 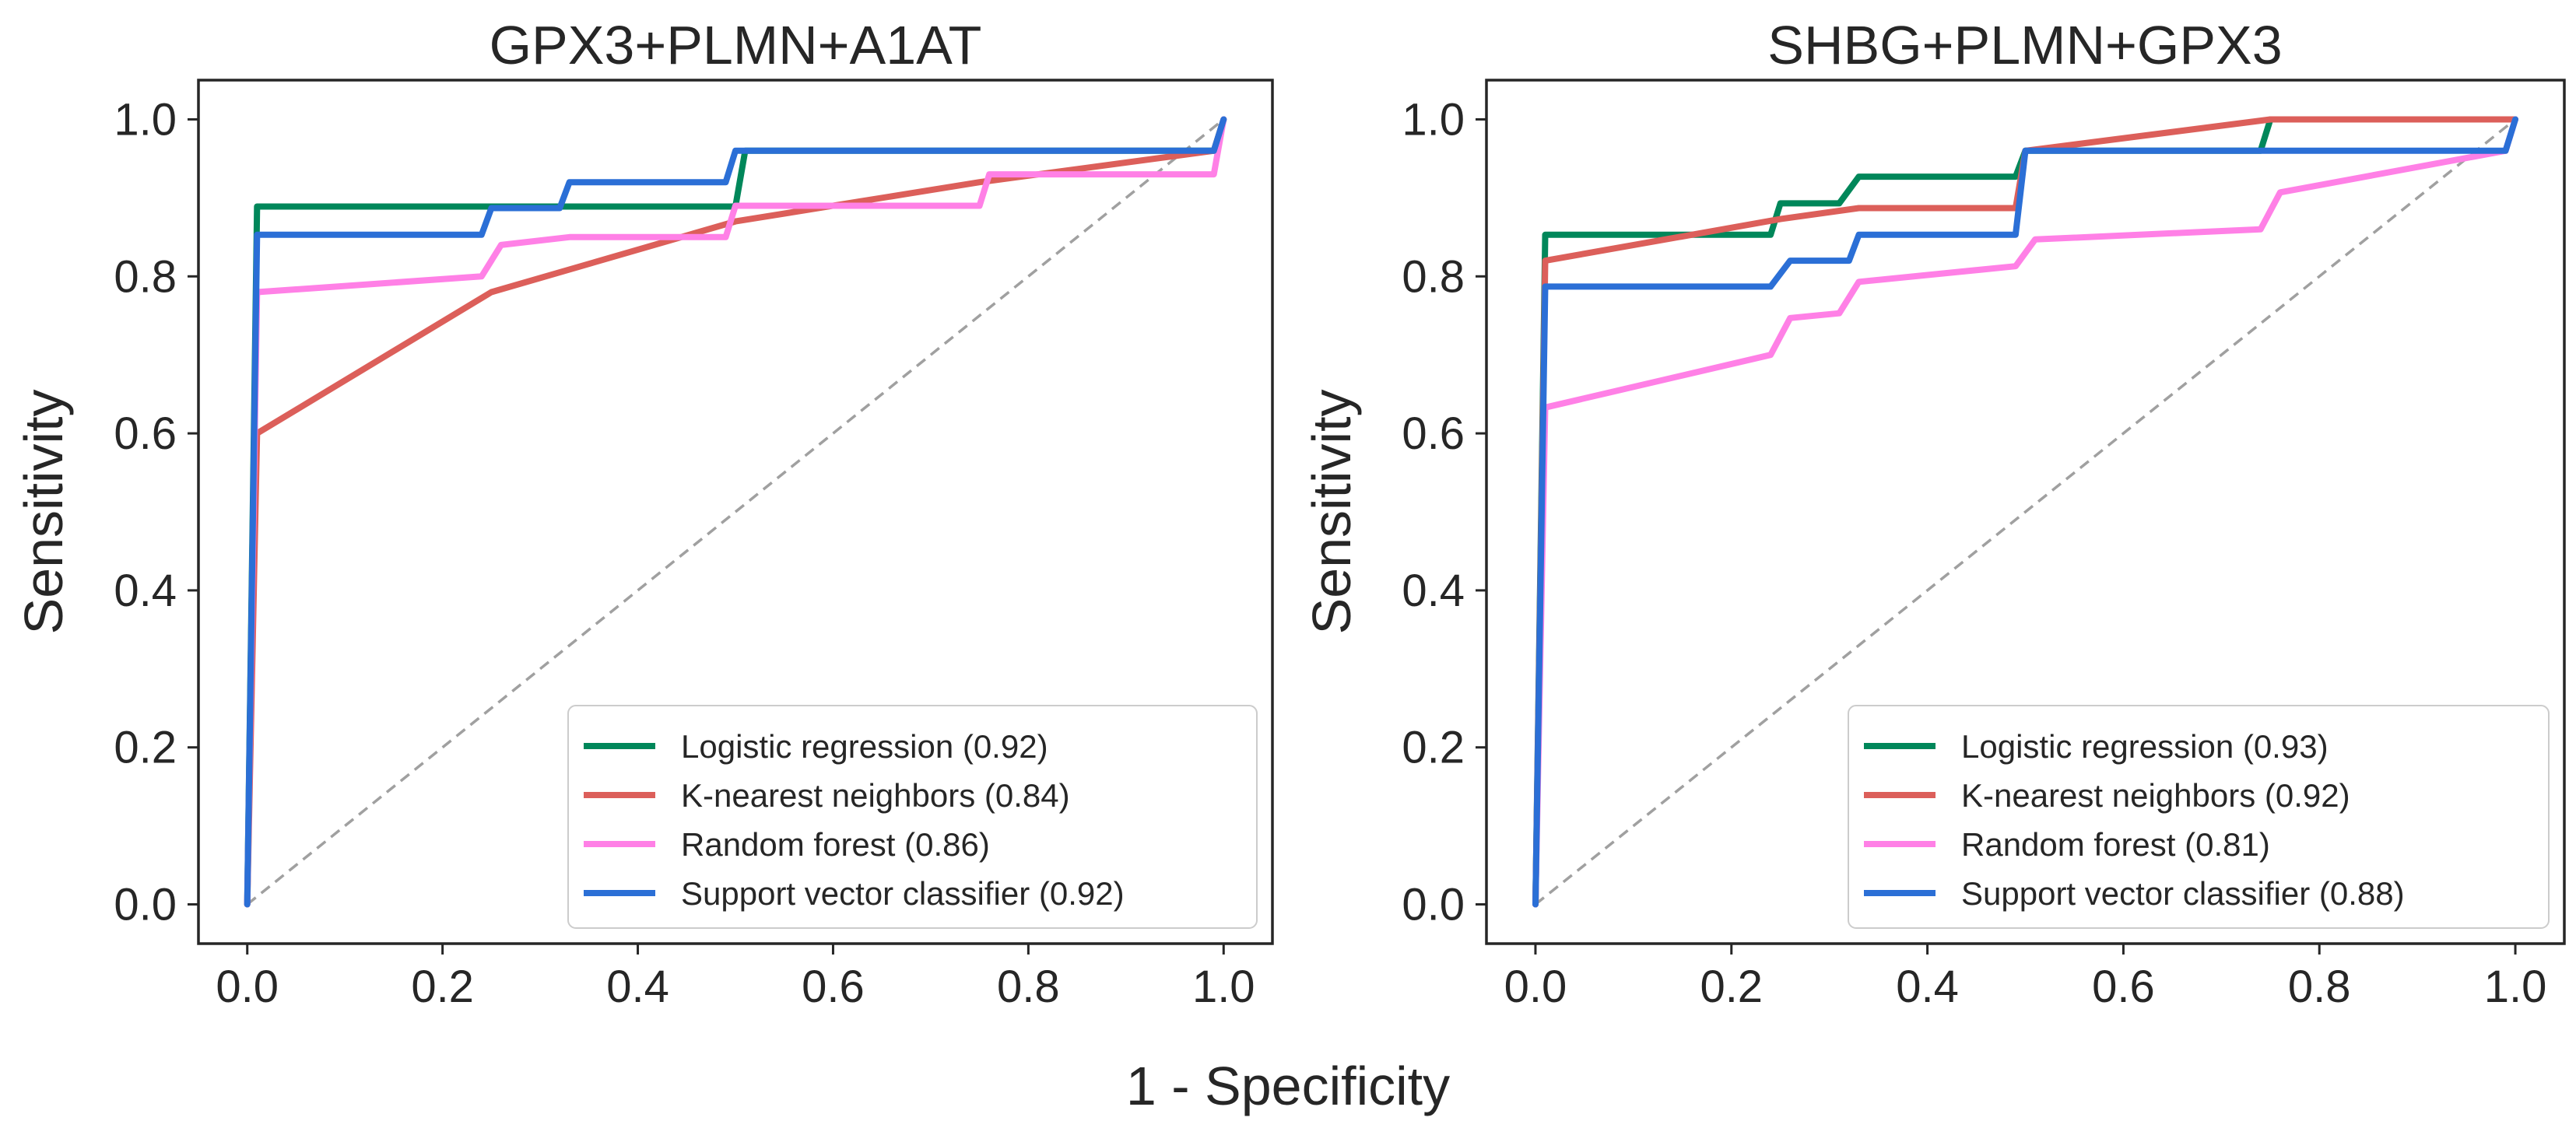 I want to click on legend-label-knn: K-nearest neighbors (0.84), so click(x=876, y=795).